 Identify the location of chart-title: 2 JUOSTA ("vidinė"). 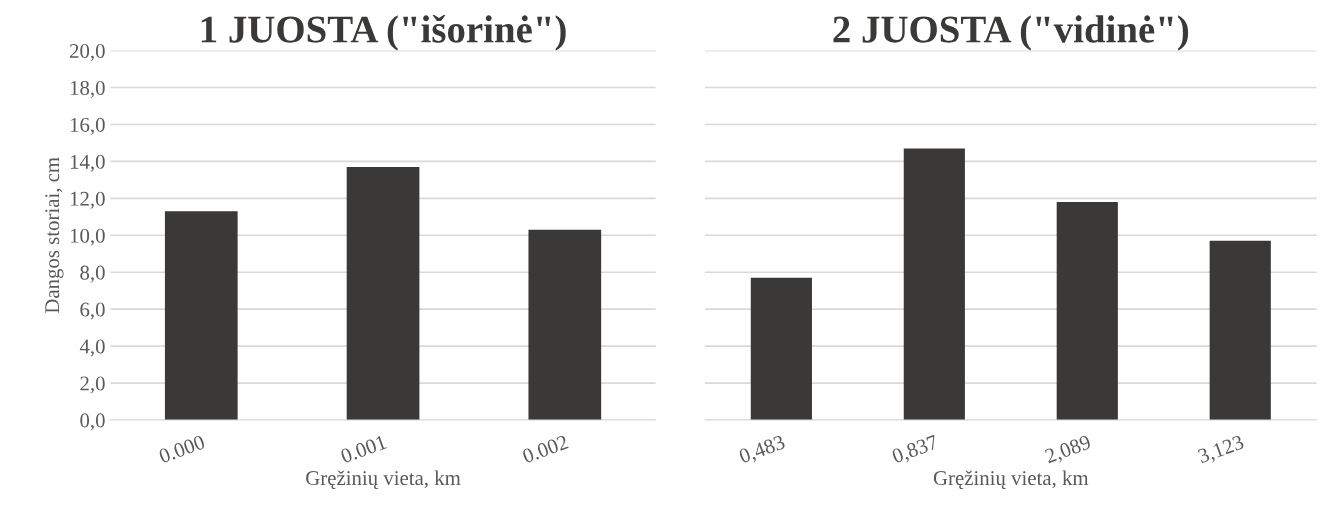
(1011, 33).